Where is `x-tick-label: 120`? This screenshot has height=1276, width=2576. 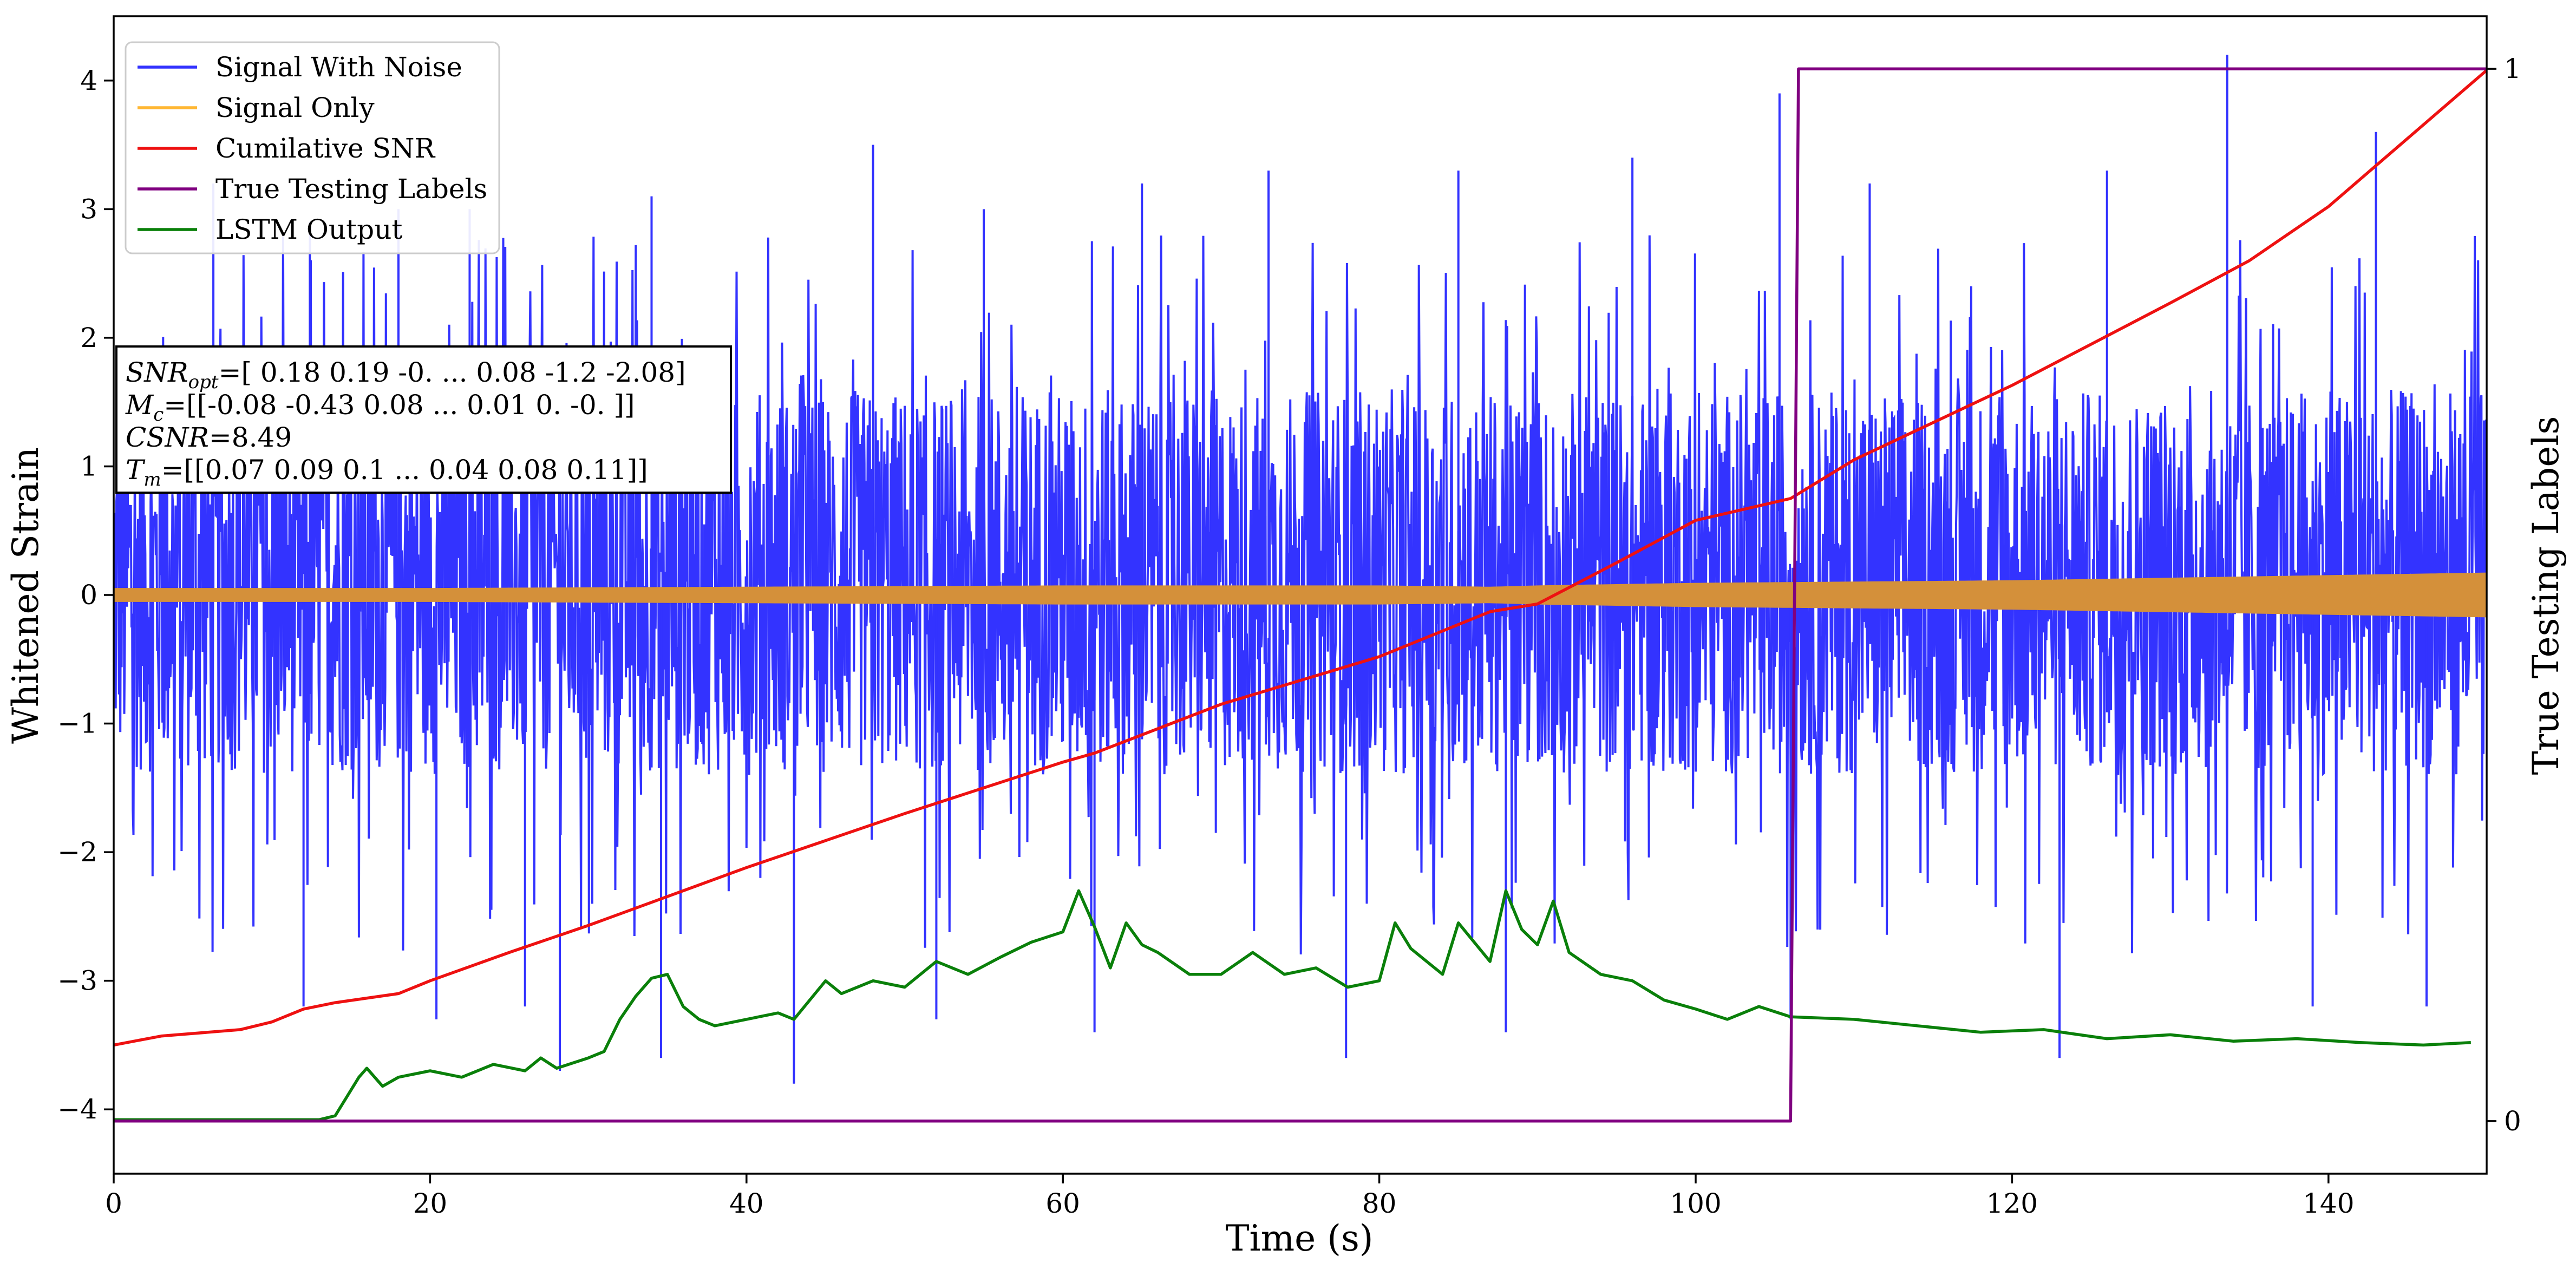
x-tick-label: 120 is located at coordinates (2012, 1203).